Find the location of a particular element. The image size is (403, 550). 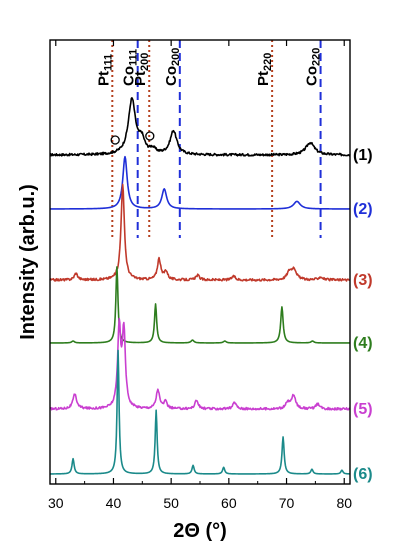

ref-label-co111: Co111 is located at coordinates (130, 67).